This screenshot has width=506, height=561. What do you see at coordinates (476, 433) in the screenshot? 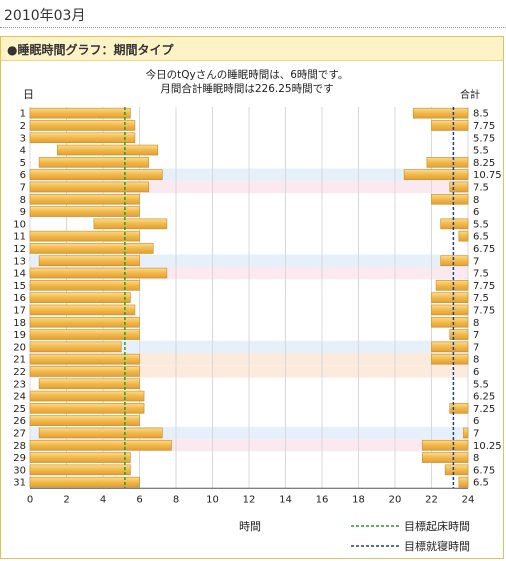
I see `total-label: 7` at bounding box center [476, 433].